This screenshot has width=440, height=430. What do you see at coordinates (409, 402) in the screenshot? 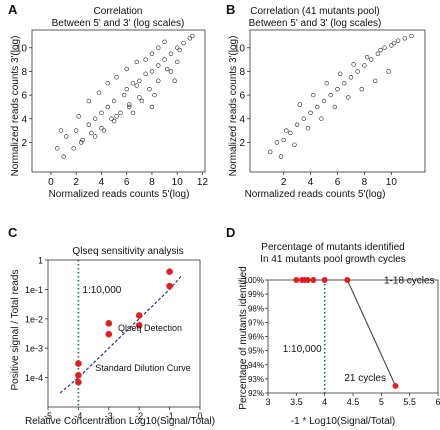
I see `x-tick-label: 5.5` at bounding box center [409, 402].